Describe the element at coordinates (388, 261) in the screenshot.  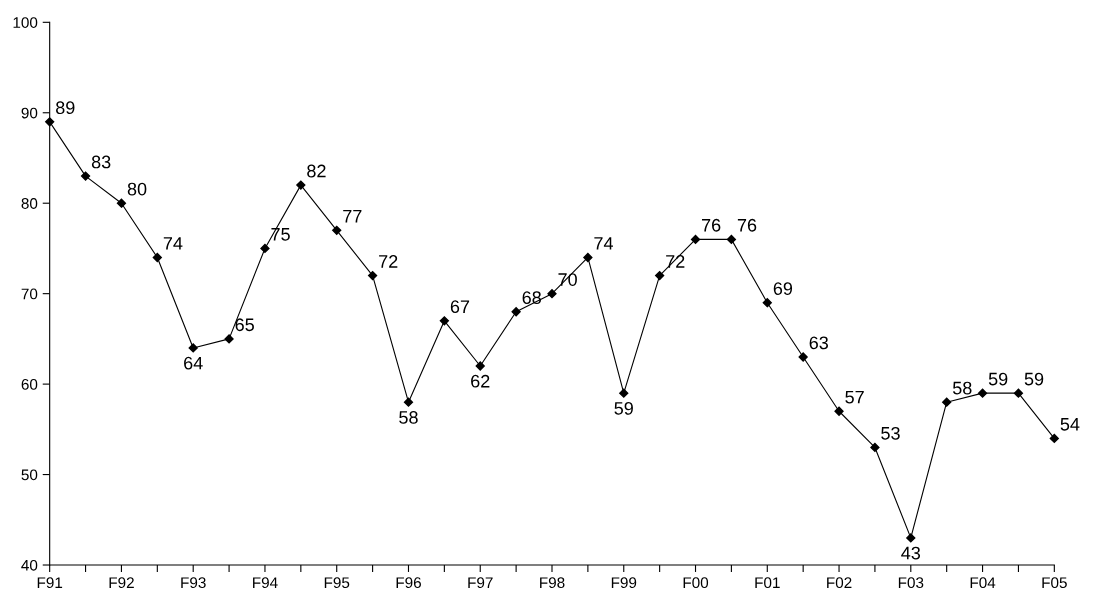
I see `data-label: 72` at that location.